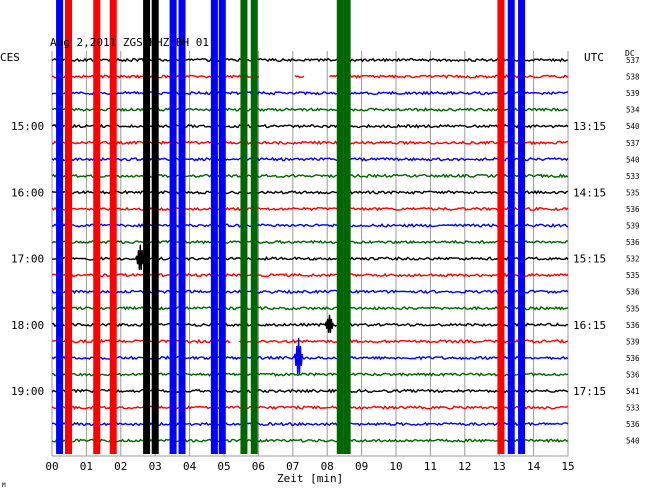  Describe the element at coordinates (589, 259) in the screenshot. I see `right-time-label: 15:15` at that location.